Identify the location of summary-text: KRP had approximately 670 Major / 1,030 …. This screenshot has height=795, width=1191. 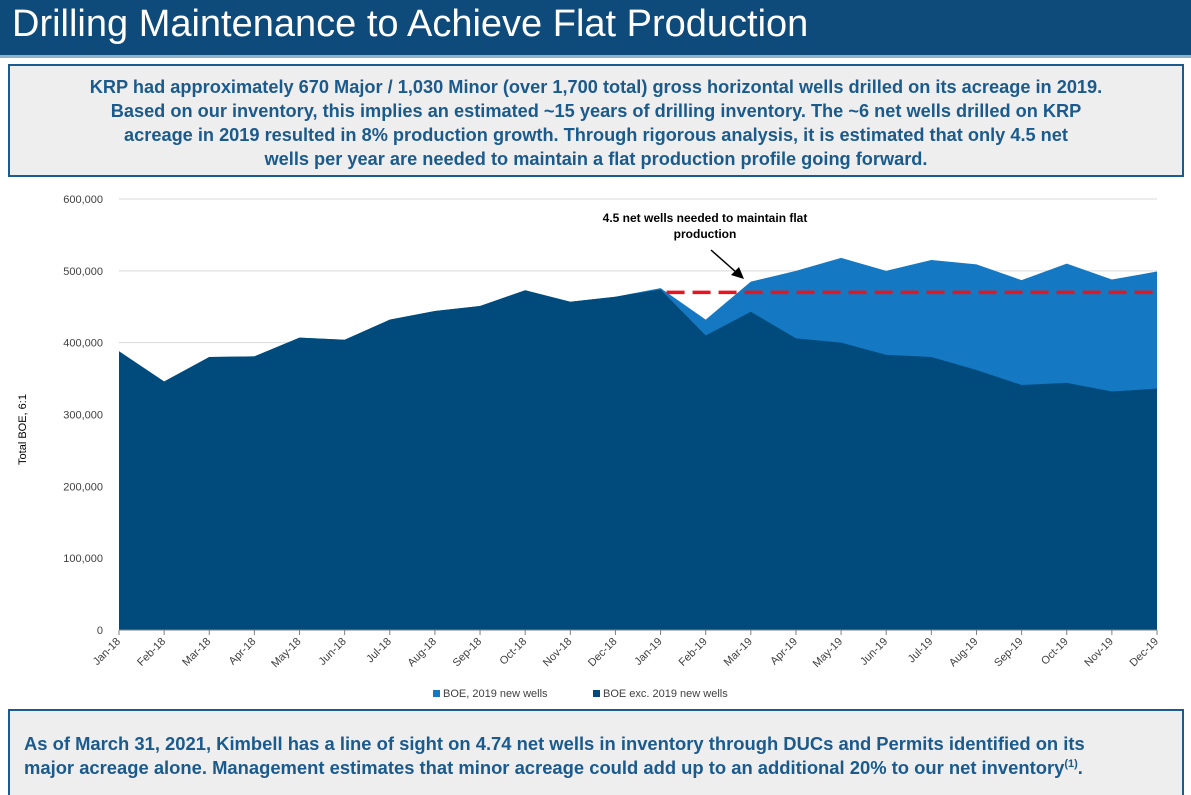
(596, 123).